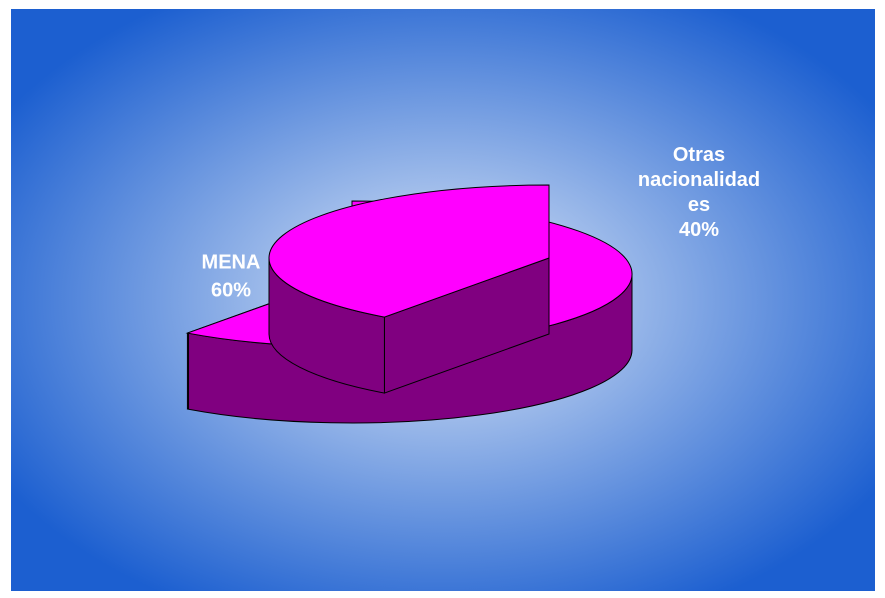  What do you see at coordinates (231, 262) in the screenshot?
I see `slice-label-0-line-0: MENA` at bounding box center [231, 262].